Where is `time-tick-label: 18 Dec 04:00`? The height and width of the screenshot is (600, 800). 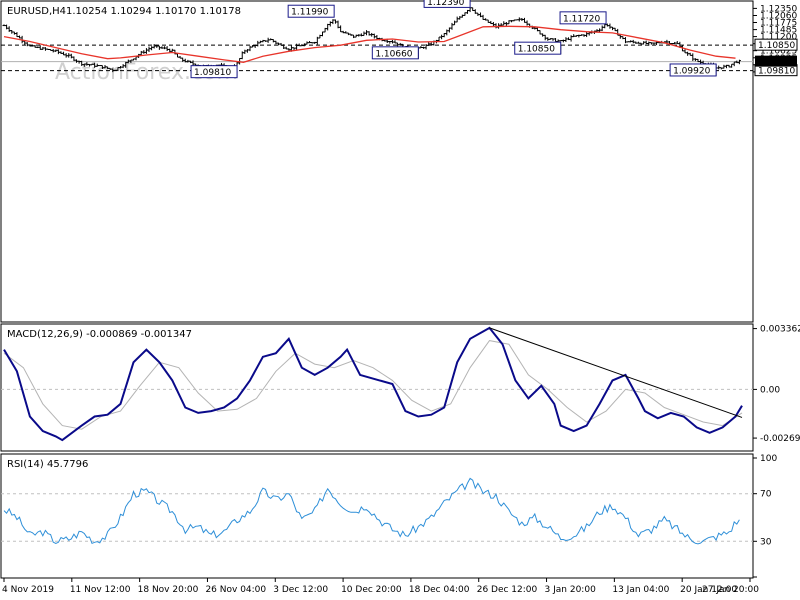 time-tick-label: 18 Dec 04:00 is located at coordinates (439, 590).